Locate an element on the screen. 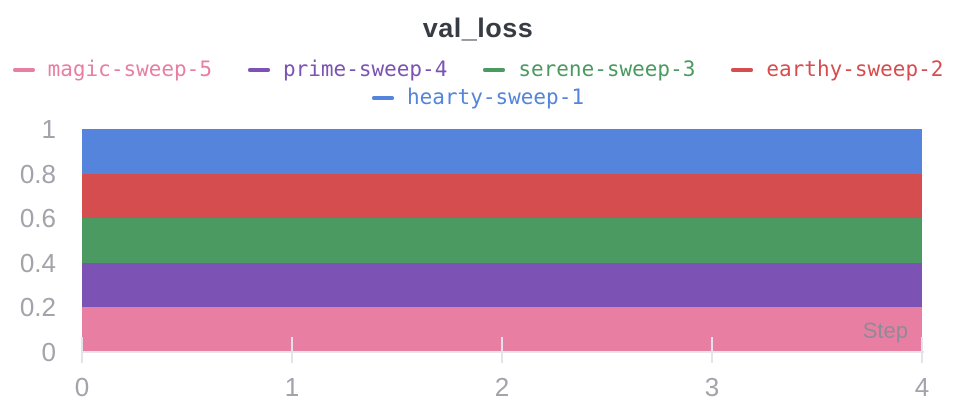 This screenshot has height=420, width=956. x-tick-label: 4 is located at coordinates (922, 387).